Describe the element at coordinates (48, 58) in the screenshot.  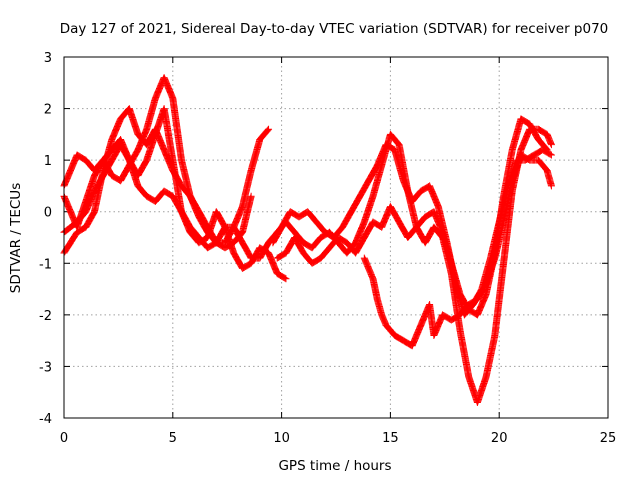
I see `y-tick-label: 3` at that location.